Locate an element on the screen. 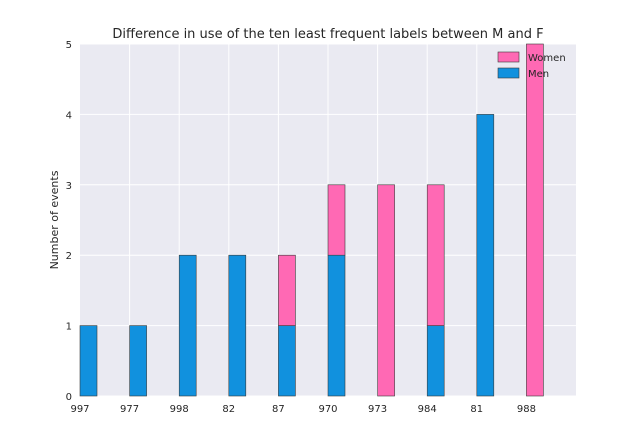  legend: Women Men is located at coordinates (531, 65).